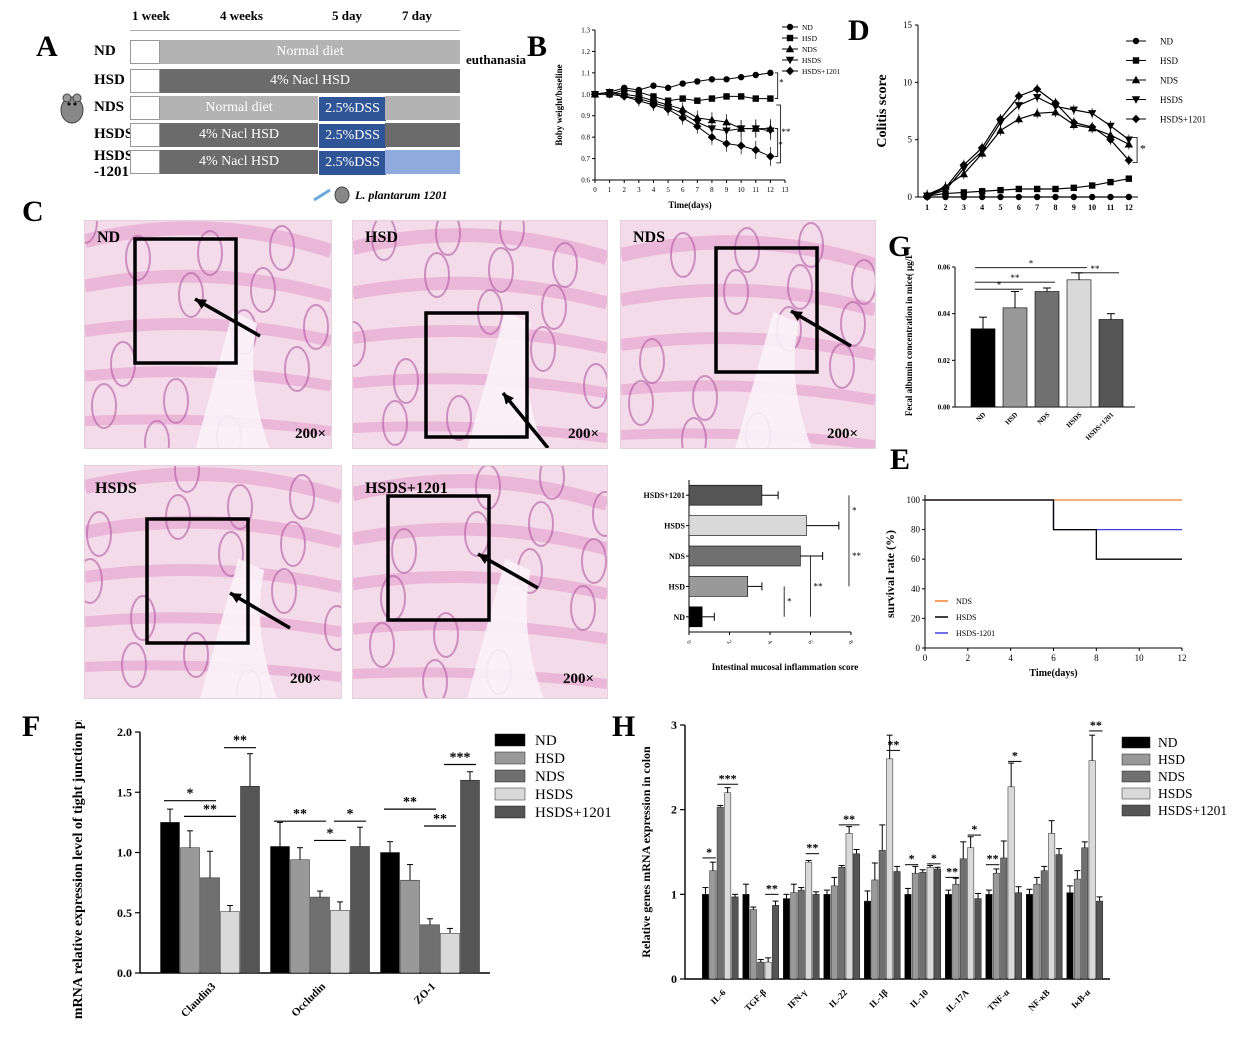 This screenshot has width=1246, height=1049. I want to click on magnification-label: 200×, so click(579, 679).